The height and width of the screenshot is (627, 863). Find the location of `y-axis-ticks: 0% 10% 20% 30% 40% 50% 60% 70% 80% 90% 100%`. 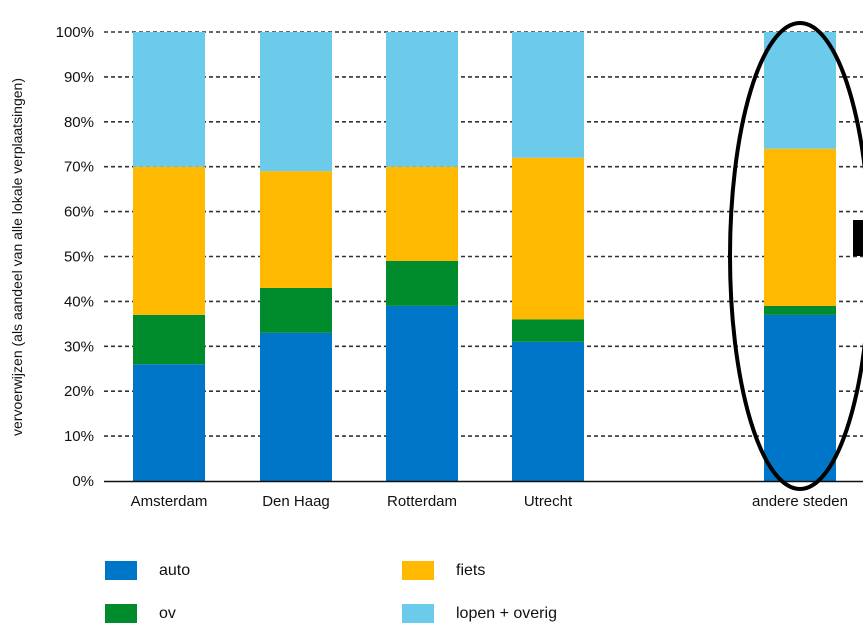

y-axis-ticks: 0% 10% 20% 30% 40% 50% 60% 70% 80% 90% 100% is located at coordinates (75, 257).